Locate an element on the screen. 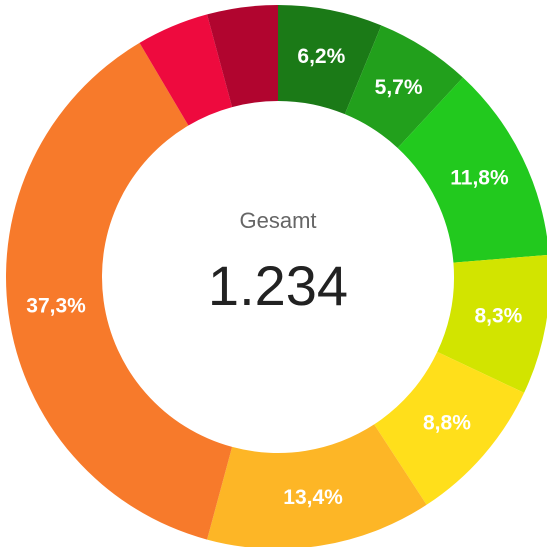  center-value: 1.234 is located at coordinates (278, 285).